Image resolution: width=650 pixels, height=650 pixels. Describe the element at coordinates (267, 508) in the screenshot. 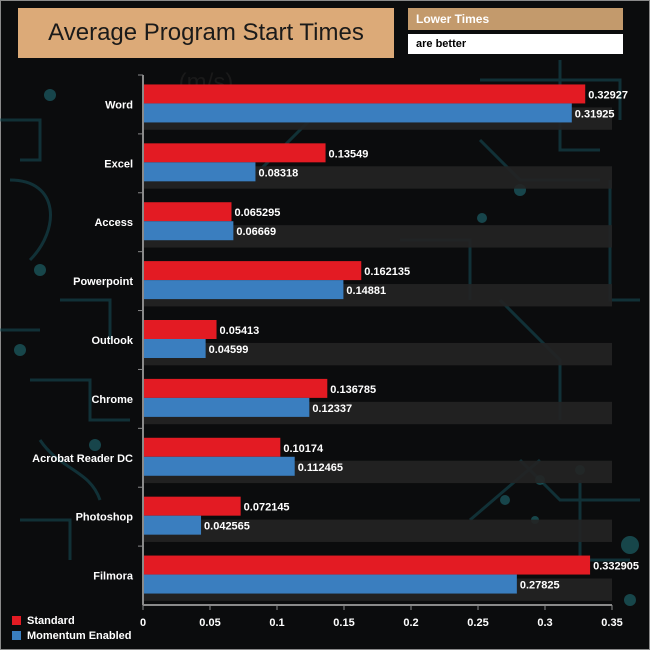

I see `bar-value-label: 0.072145` at that location.